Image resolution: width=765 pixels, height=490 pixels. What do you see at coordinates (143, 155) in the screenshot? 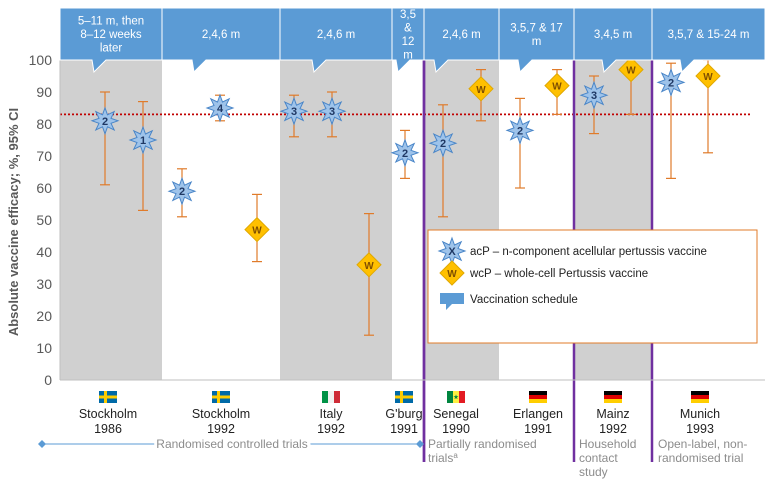
I see `data-point-acp: 1` at bounding box center [143, 155].